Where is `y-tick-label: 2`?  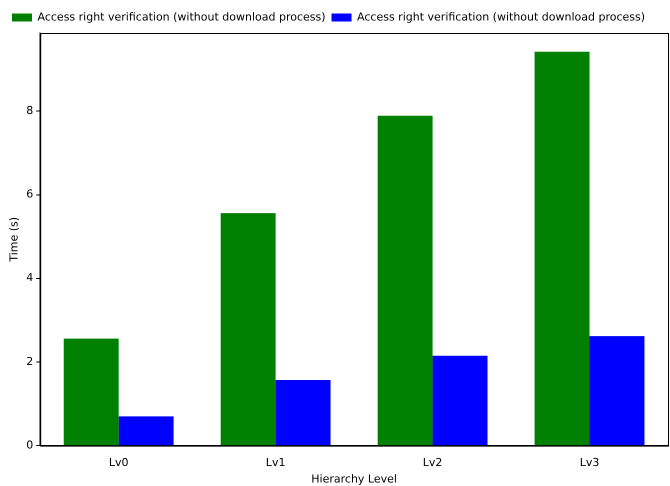 y-tick-label: 2 is located at coordinates (30, 361).